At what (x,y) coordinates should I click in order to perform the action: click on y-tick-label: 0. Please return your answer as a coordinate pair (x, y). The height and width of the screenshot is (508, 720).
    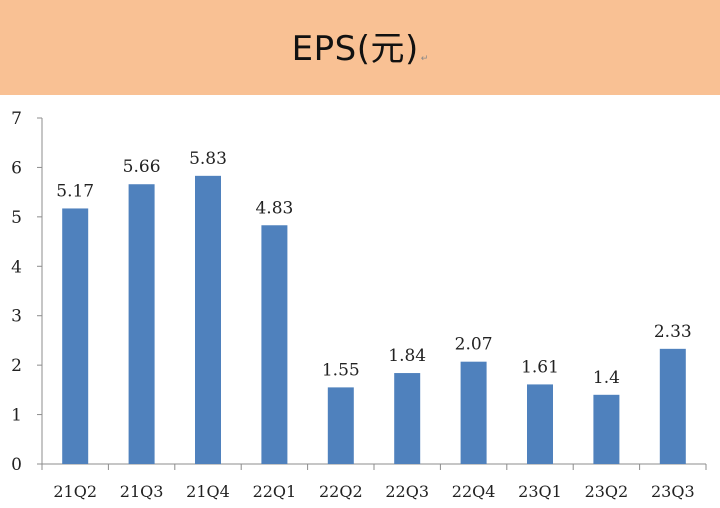
    Looking at the image, I should click on (16, 465).